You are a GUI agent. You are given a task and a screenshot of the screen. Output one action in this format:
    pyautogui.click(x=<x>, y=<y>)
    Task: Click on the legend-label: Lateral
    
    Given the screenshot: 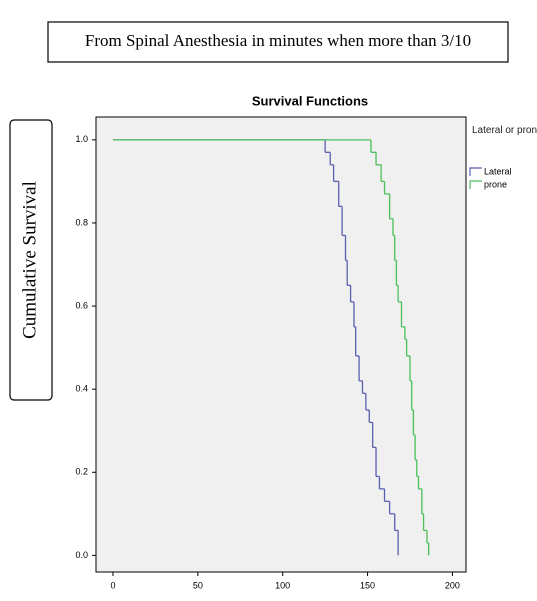 What is the action you would take?
    pyautogui.click(x=498, y=171)
    